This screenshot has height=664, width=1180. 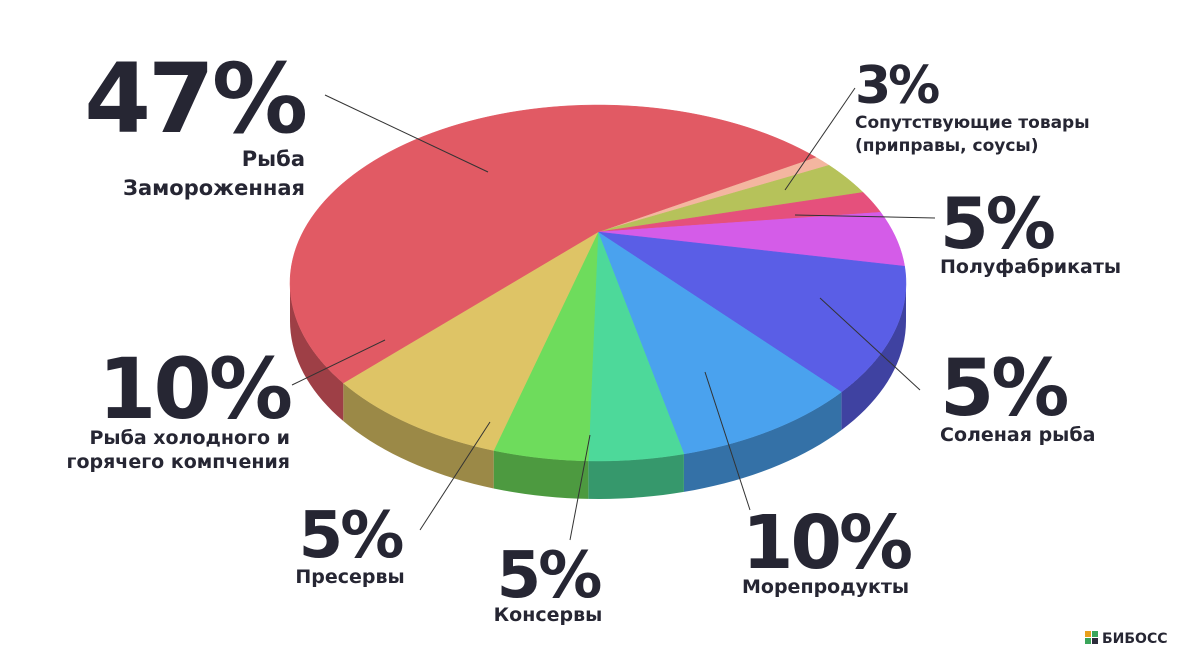 What do you see at coordinates (1017, 435) in the screenshot?
I see `slice-label: Соленая рыба` at bounding box center [1017, 435].